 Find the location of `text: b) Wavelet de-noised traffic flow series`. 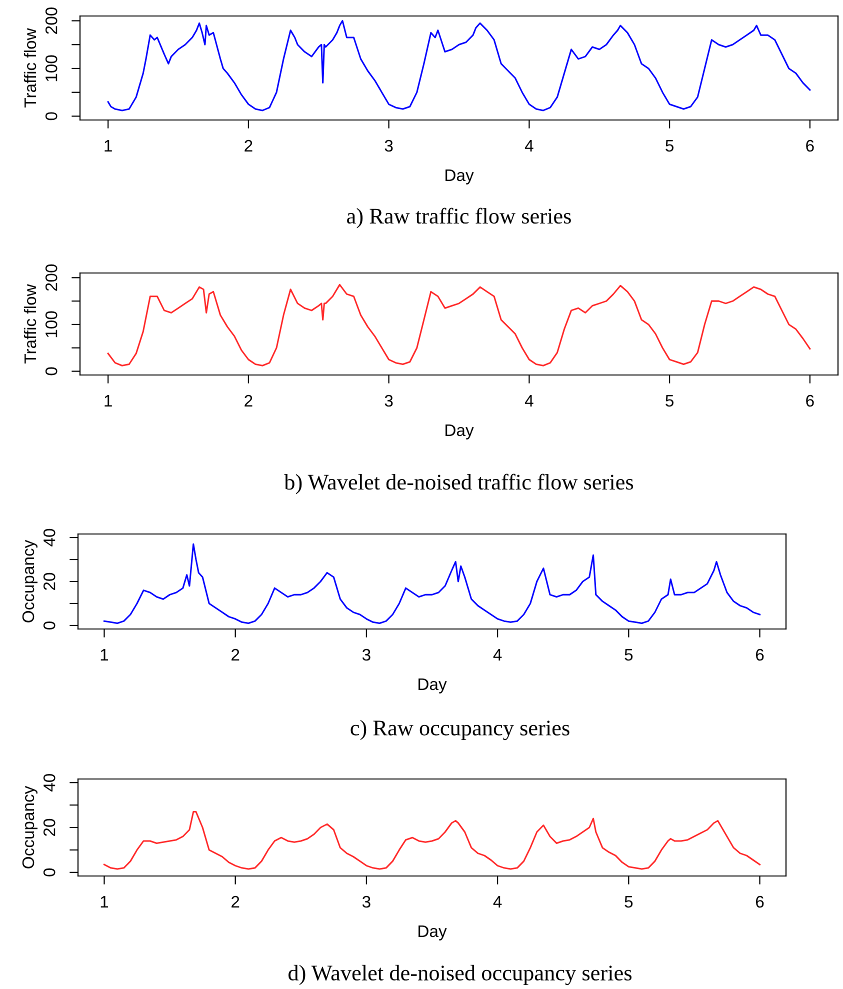

text: b) Wavelet de-noised traffic flow series is located at coordinates (459, 484).